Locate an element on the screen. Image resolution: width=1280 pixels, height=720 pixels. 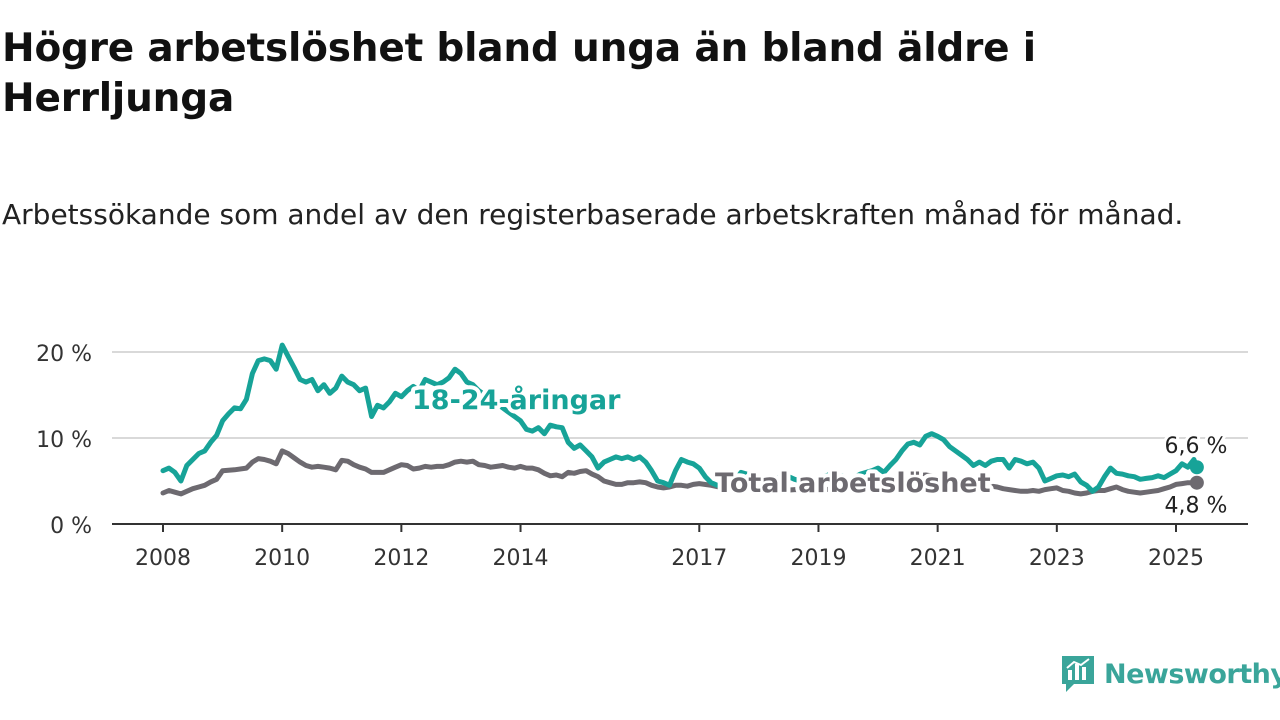
grid-lines is located at coordinates (680, 395).